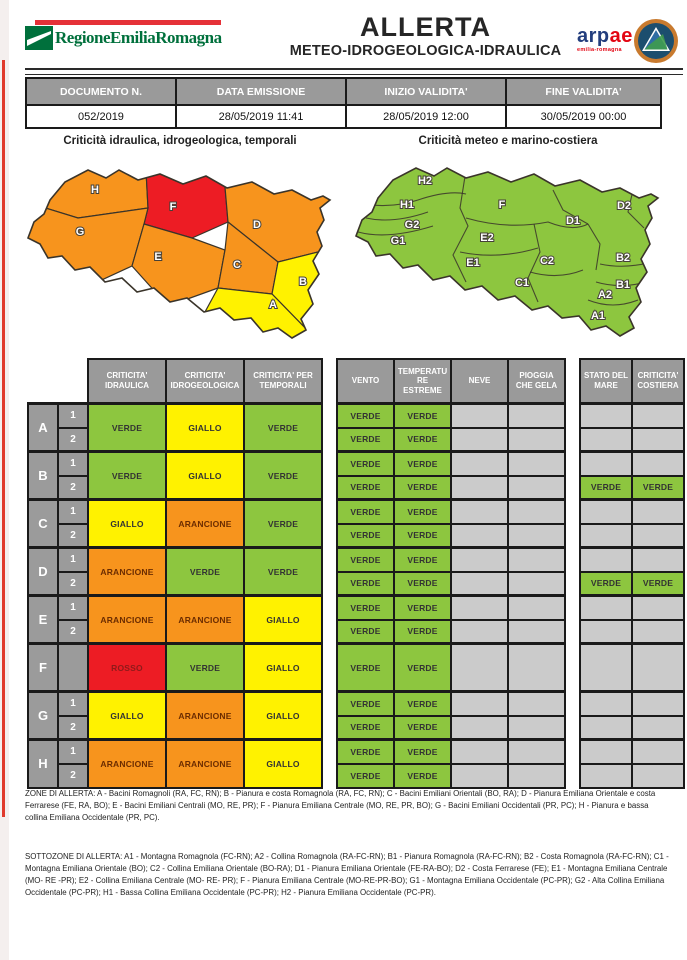 The width and height of the screenshot is (687, 960). What do you see at coordinates (426, 116) in the screenshot?
I see `doc-value-inizio: 28/05/2019 12:00` at bounding box center [426, 116].